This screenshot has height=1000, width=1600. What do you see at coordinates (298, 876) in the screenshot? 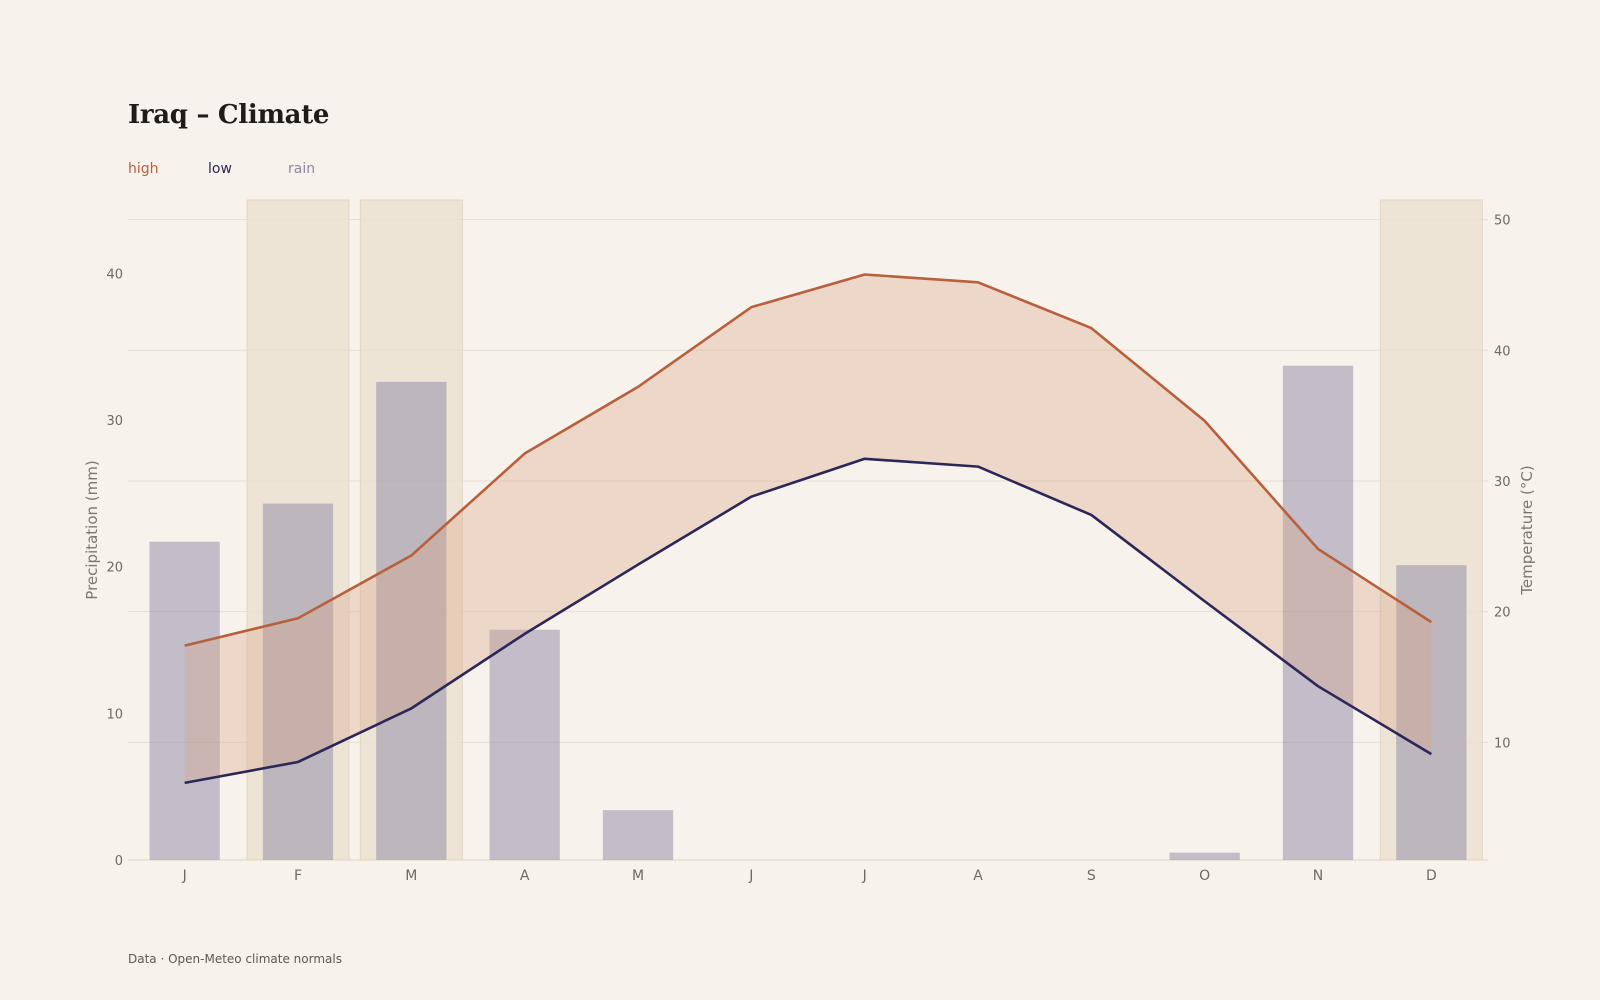
I see `x-tick-label: F` at bounding box center [298, 876].